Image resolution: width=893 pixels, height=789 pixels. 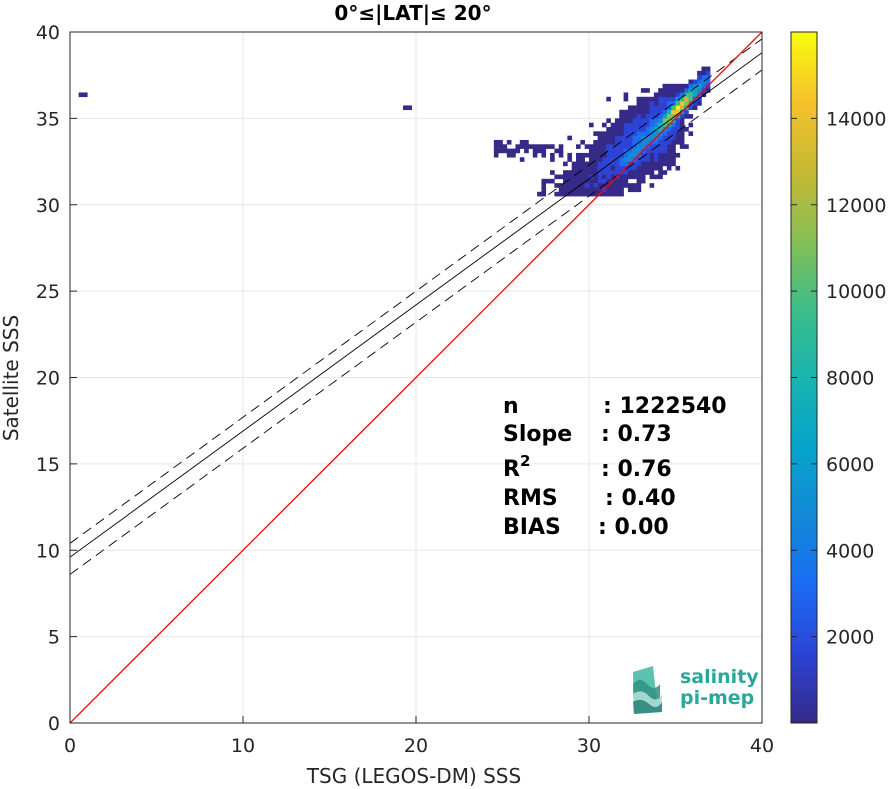 I want to click on stat-label: n, so click(x=511, y=406).